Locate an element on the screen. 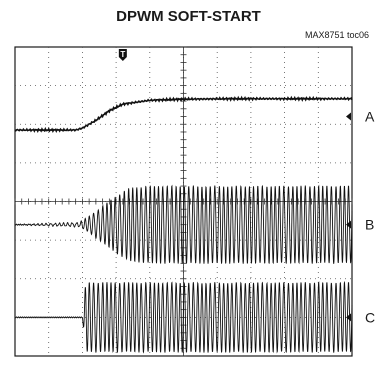  figure-id: MAX8751 toc06 is located at coordinates (336, 35).